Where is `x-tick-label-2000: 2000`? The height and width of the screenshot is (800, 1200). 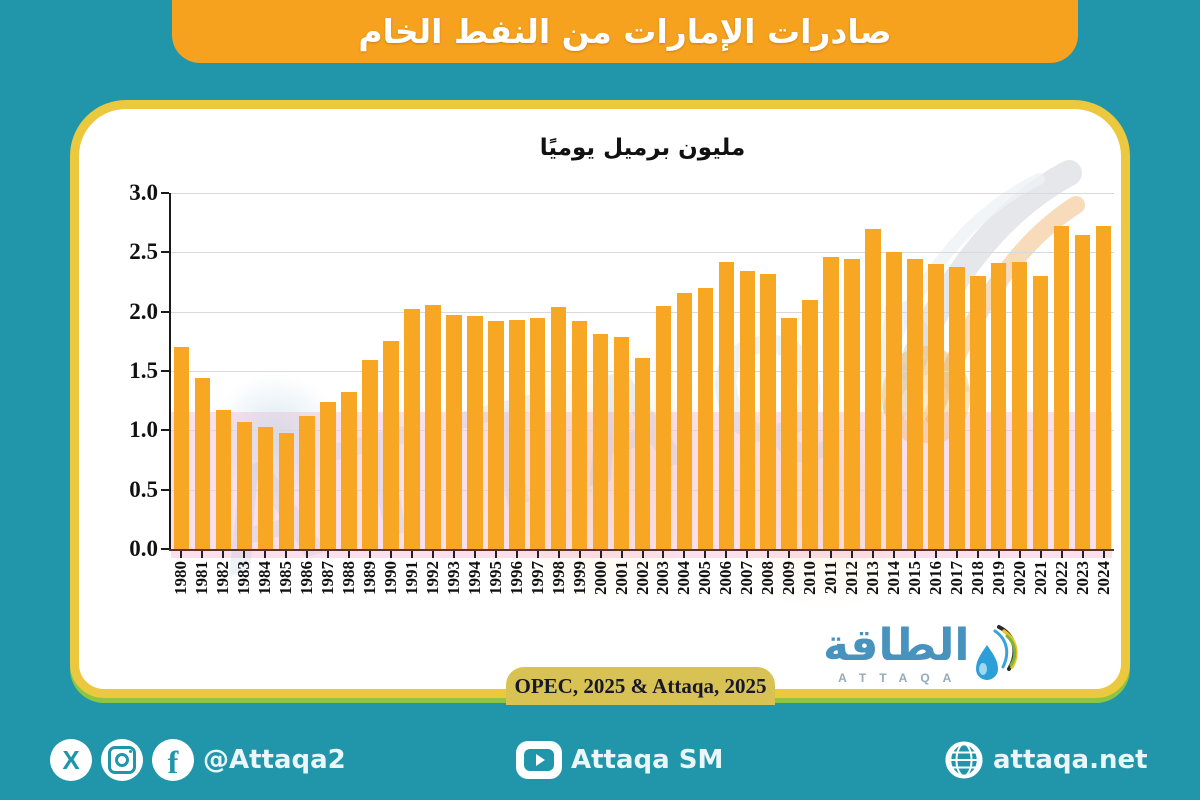 x-tick-label-2000: 2000 is located at coordinates (600, 578).